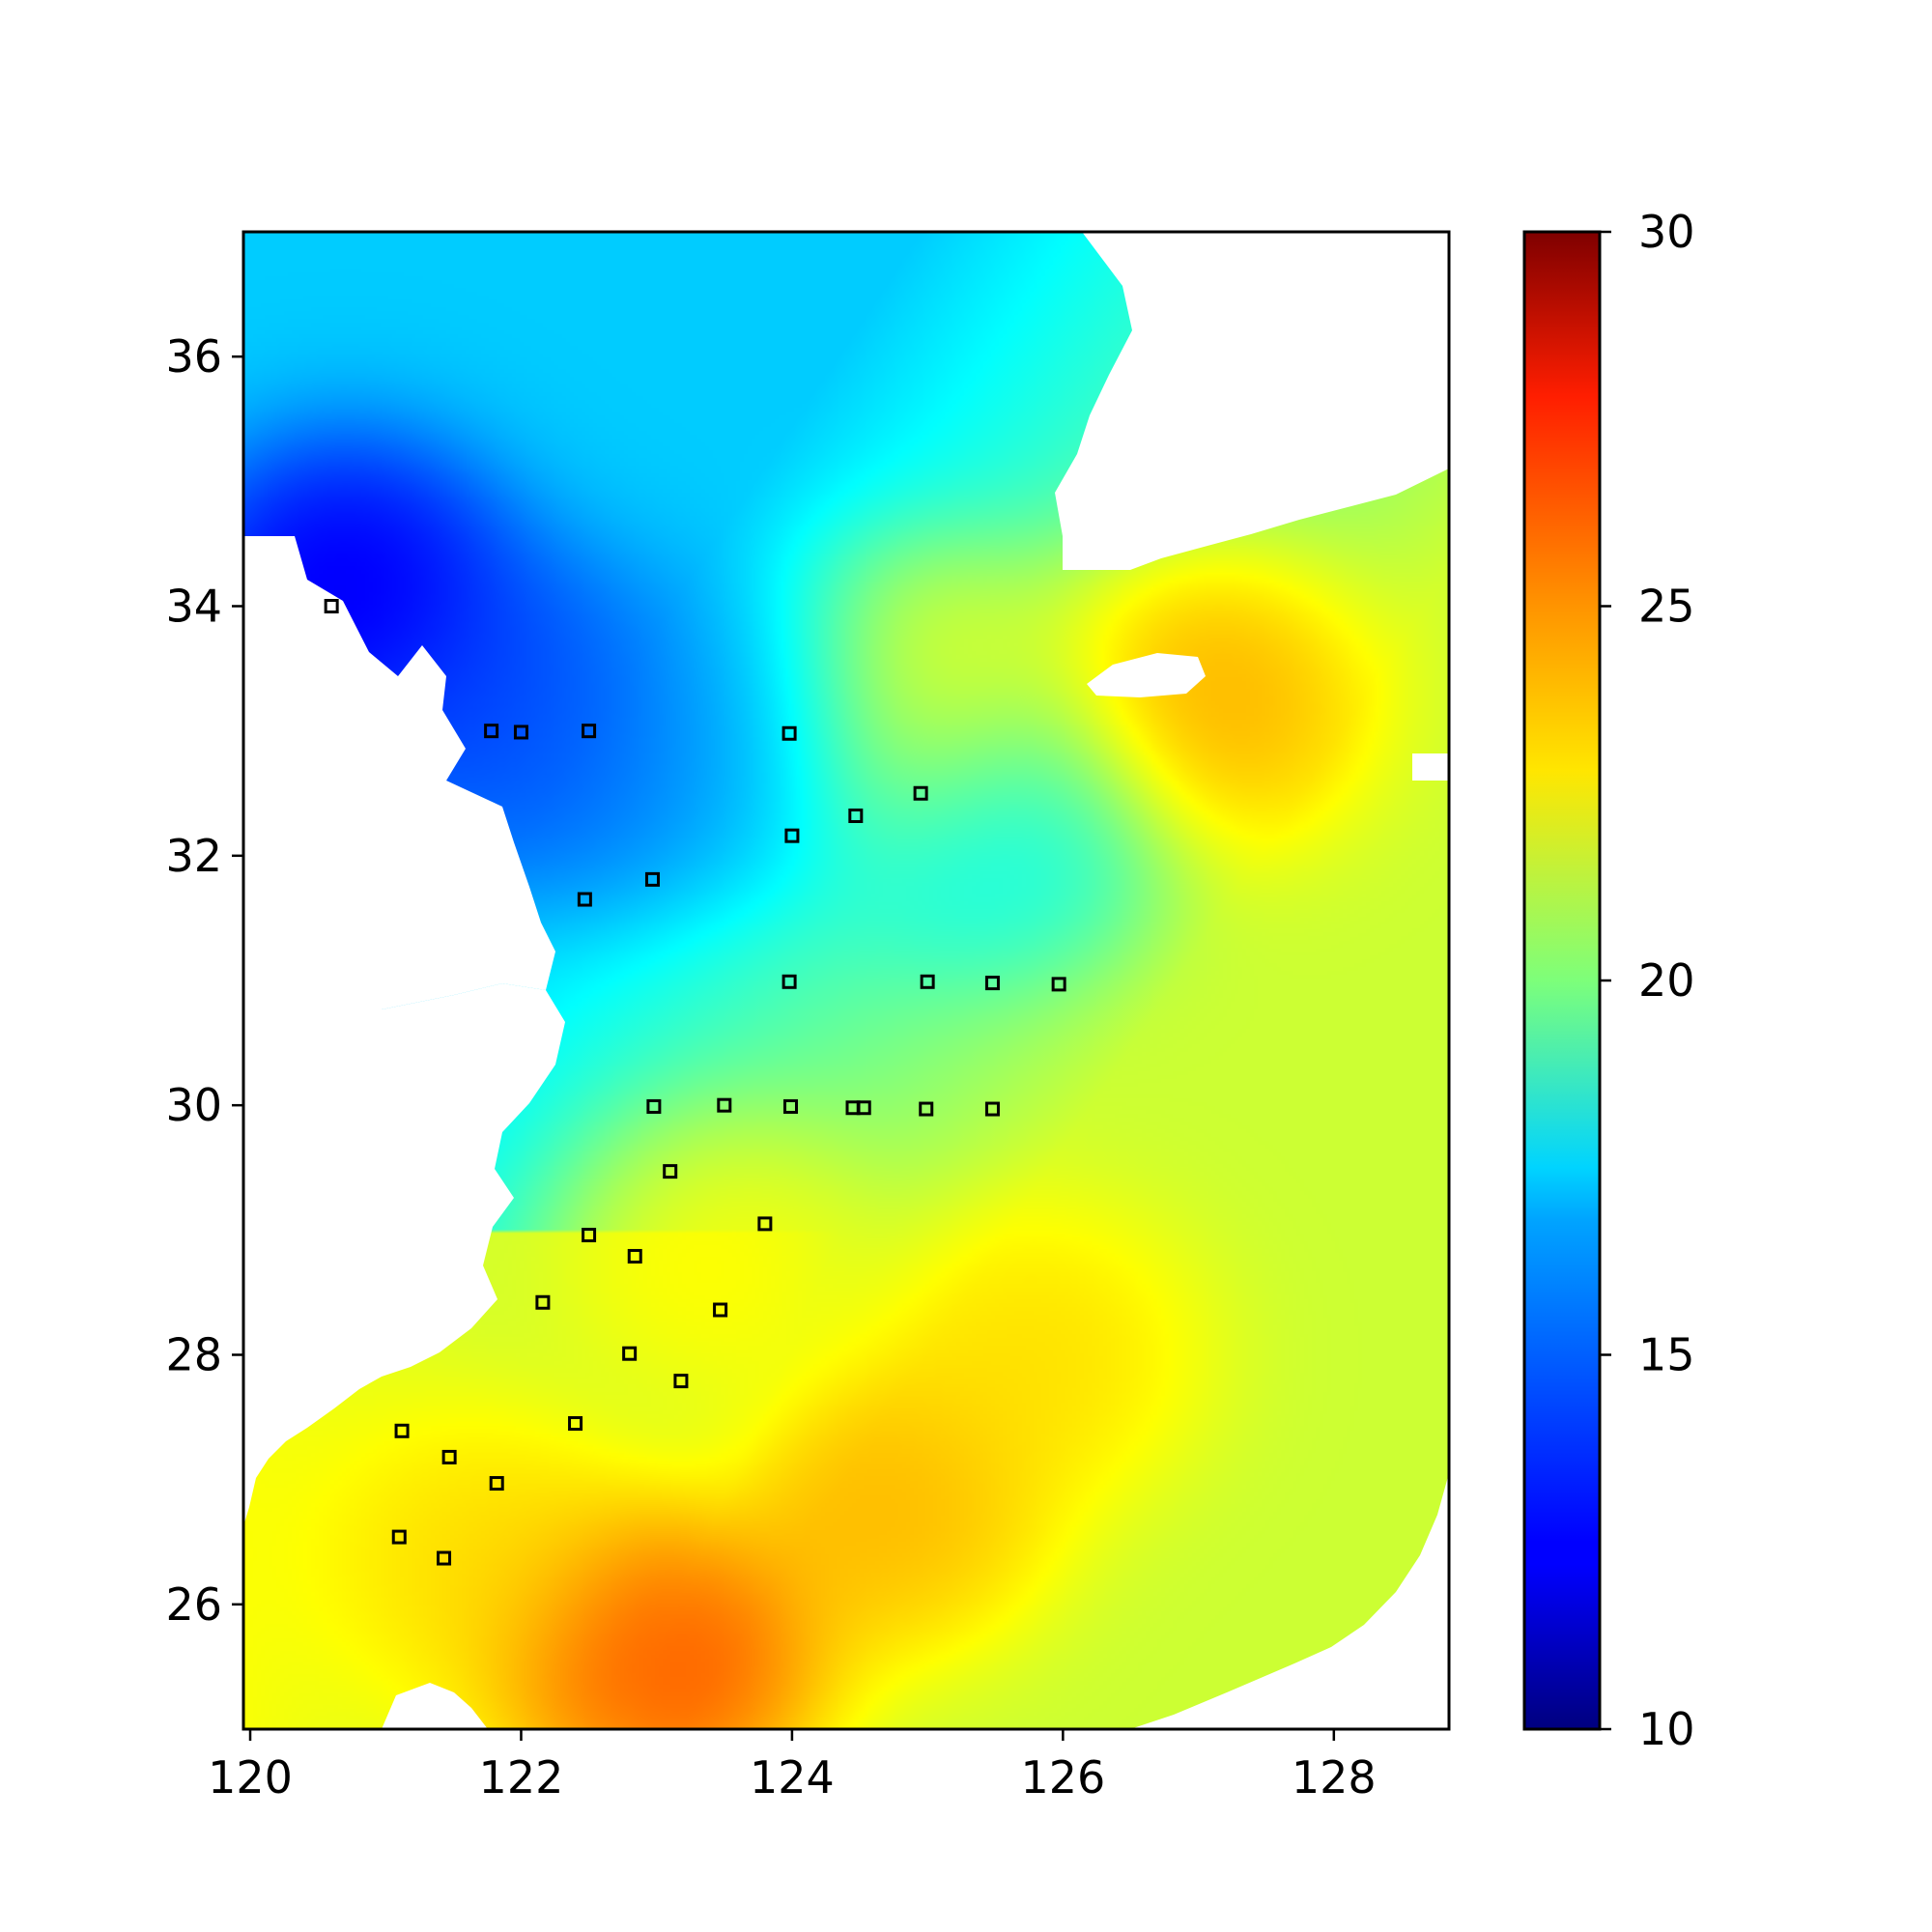 The image size is (1932, 1932). Describe the element at coordinates (1334, 1777) in the screenshot. I see `x-tick-label-128: 128` at that location.